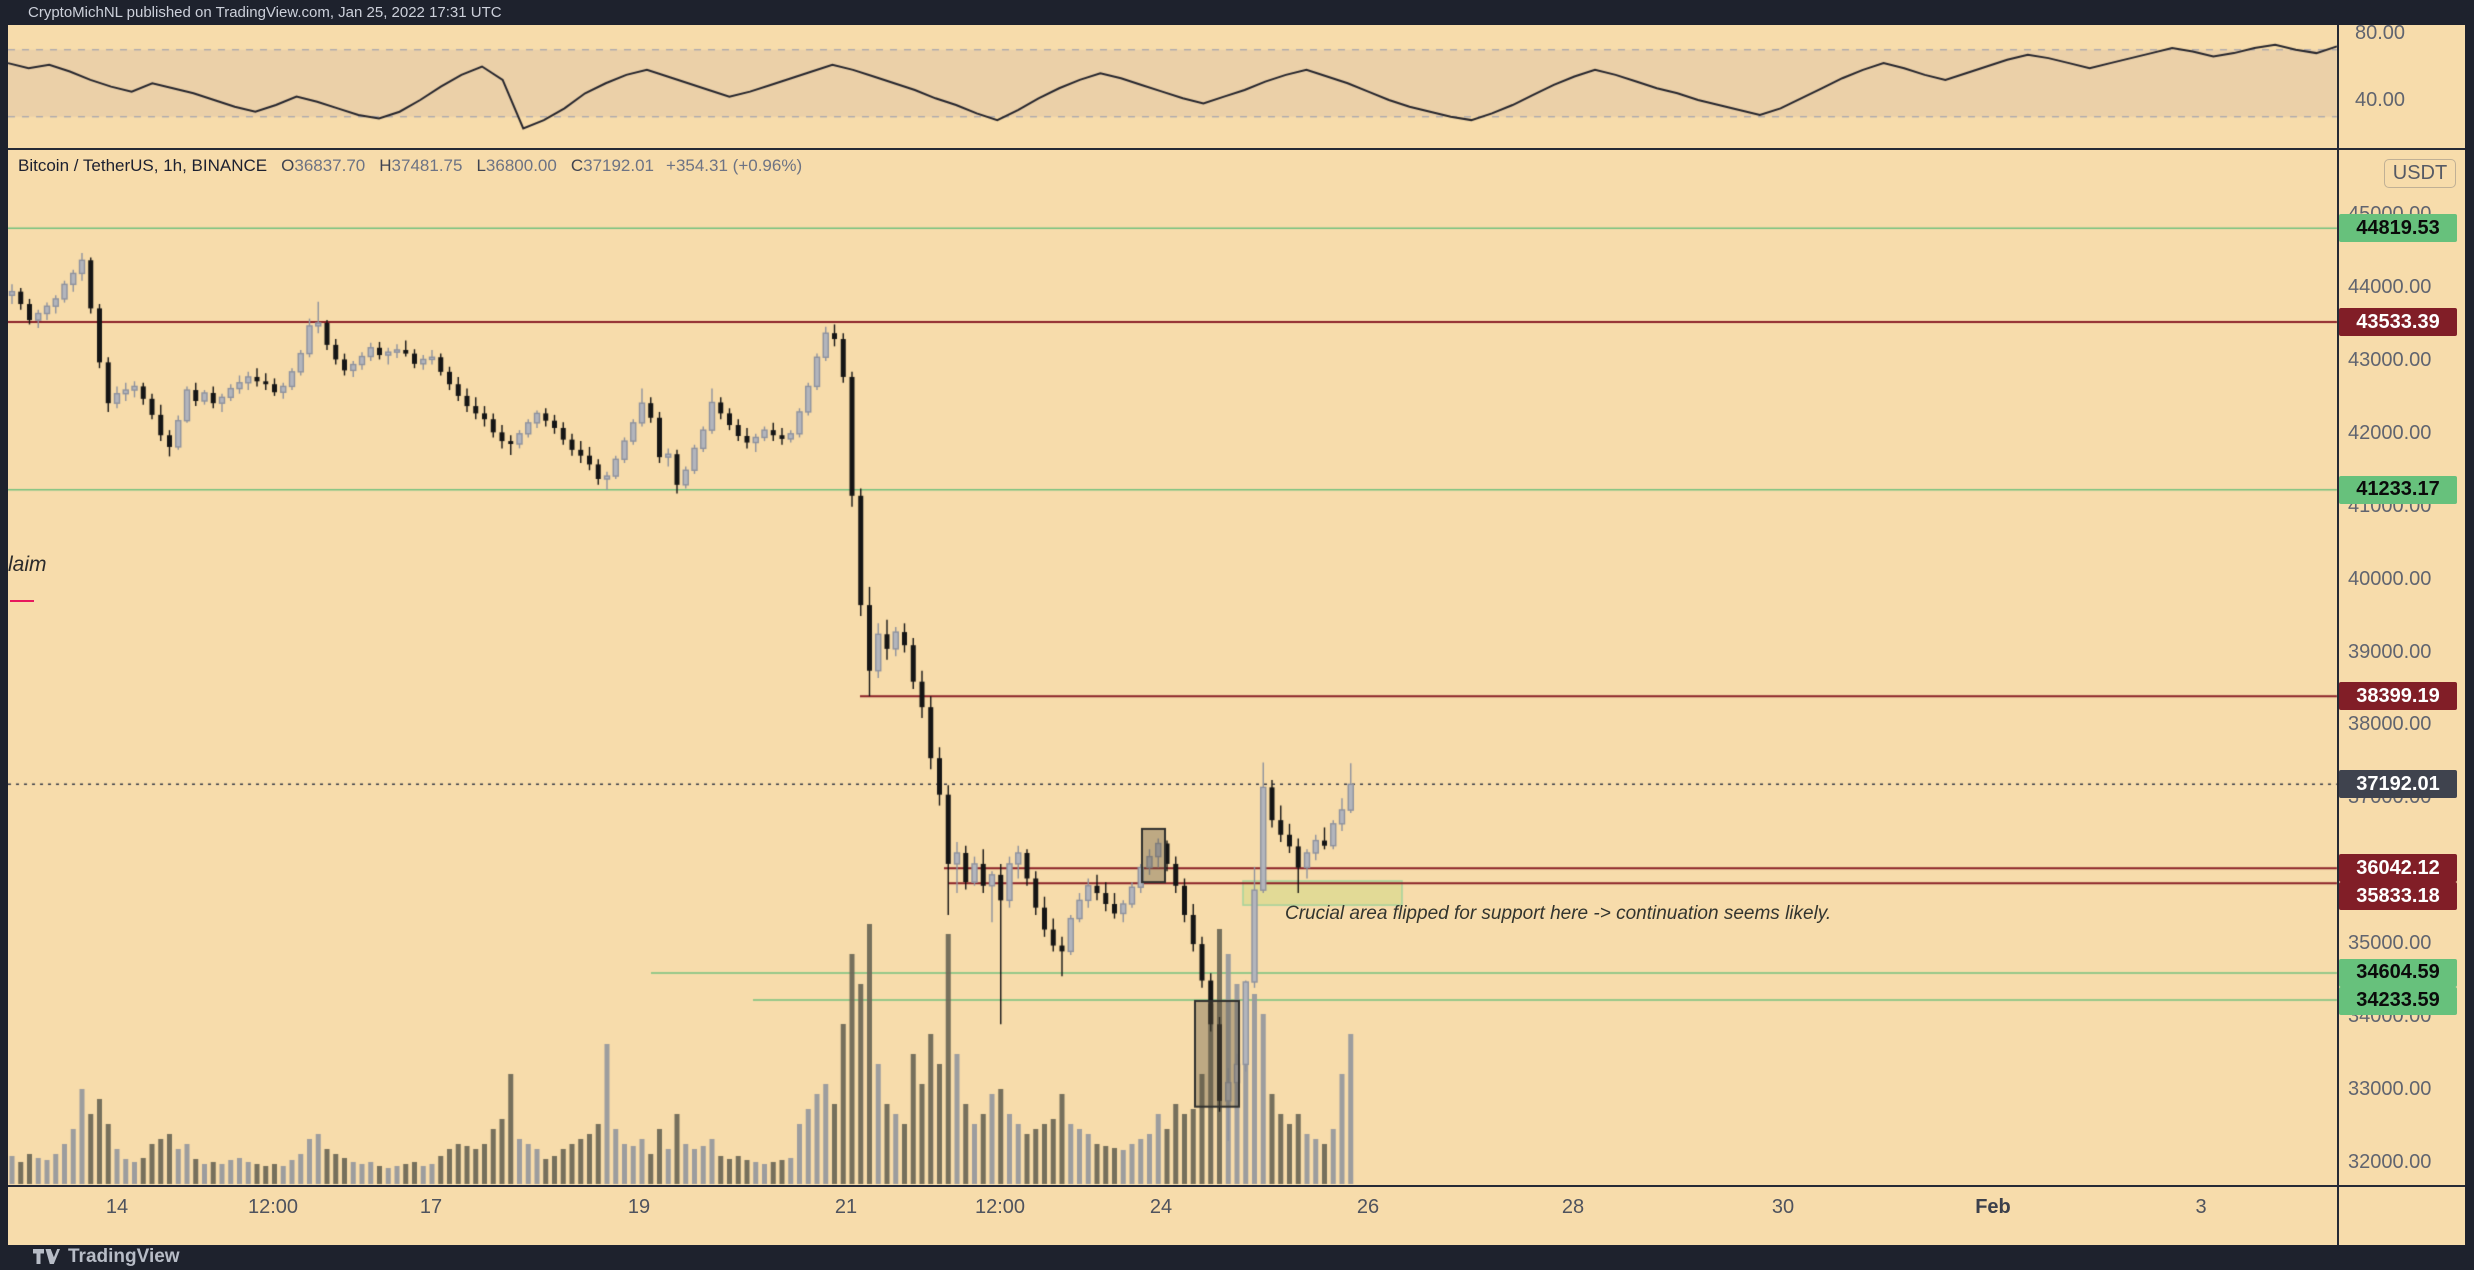 The image size is (2474, 1270). Describe the element at coordinates (2420, 173) in the screenshot. I see `currency-unit-button: USDT` at that location.